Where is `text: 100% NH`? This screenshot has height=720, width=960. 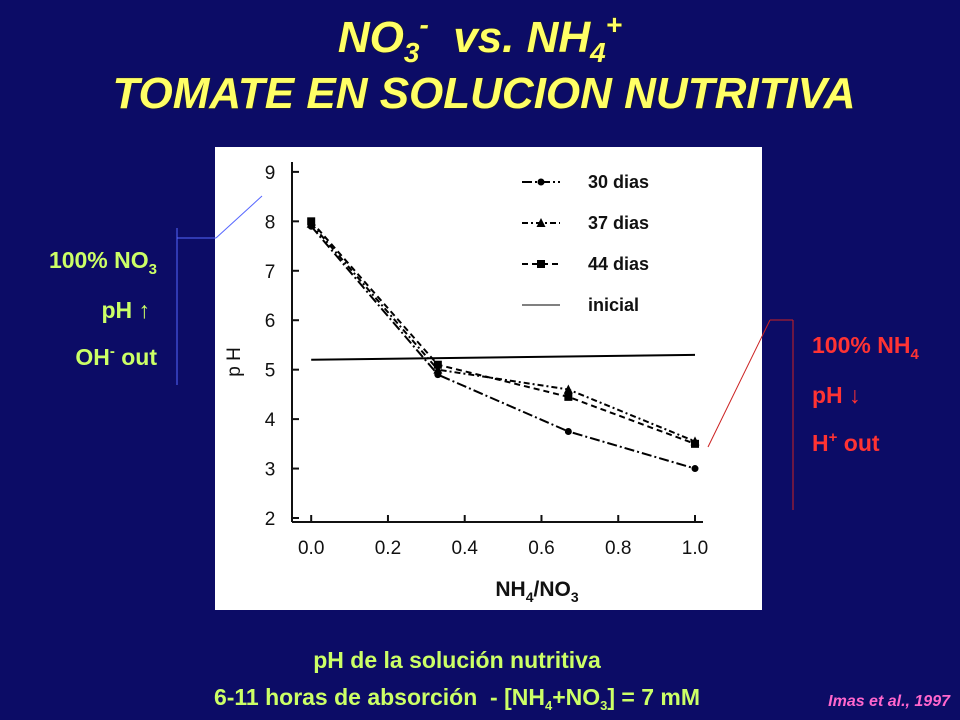
text: 100% NH is located at coordinates (861, 345).